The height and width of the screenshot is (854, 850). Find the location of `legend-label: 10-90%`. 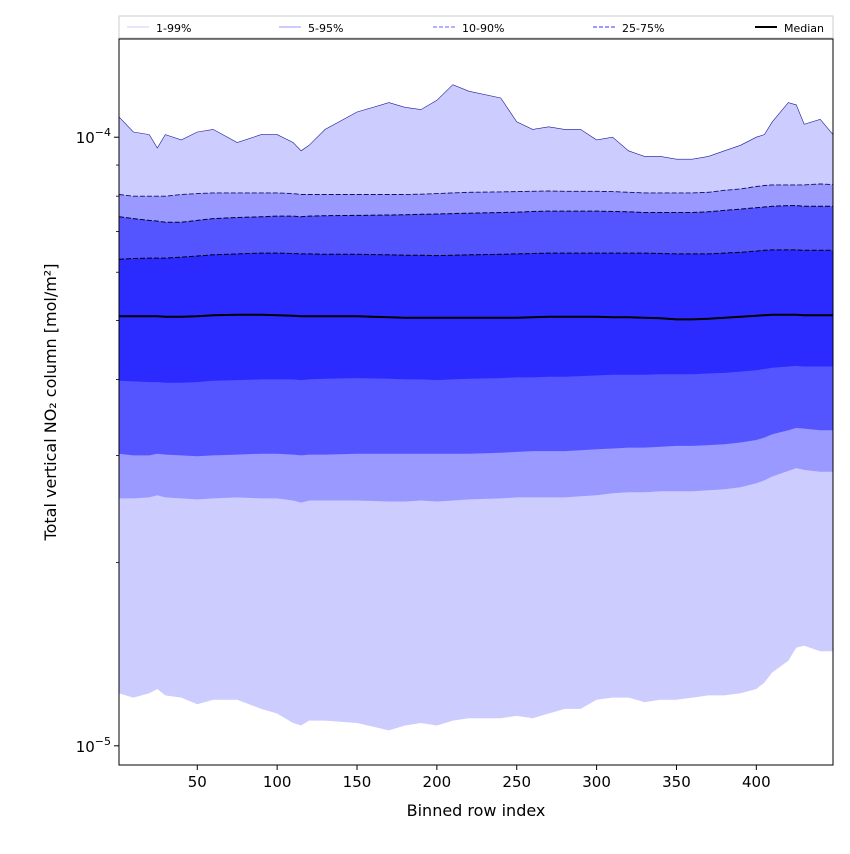

legend-label: 10-90% is located at coordinates (483, 28).